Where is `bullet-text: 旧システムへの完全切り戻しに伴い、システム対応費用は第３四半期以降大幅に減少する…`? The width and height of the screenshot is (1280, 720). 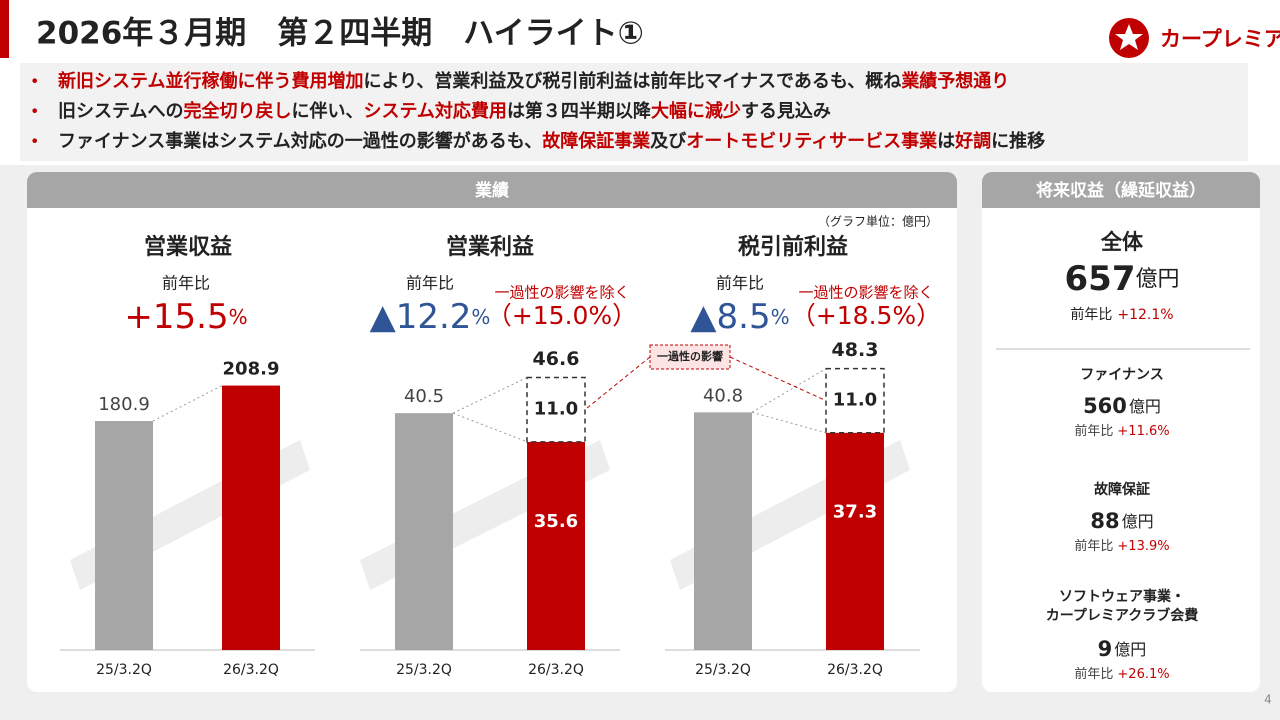
bullet-text: 旧システムへの完全切り戻しに伴い、システム対応費用は第３四半期以降大幅に減少する… is located at coordinates (444, 111).